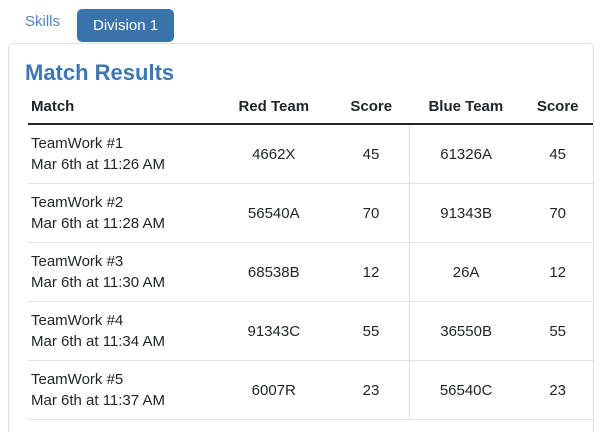  Describe the element at coordinates (371, 331) in the screenshot. I see `red-score-cell: 55` at that location.